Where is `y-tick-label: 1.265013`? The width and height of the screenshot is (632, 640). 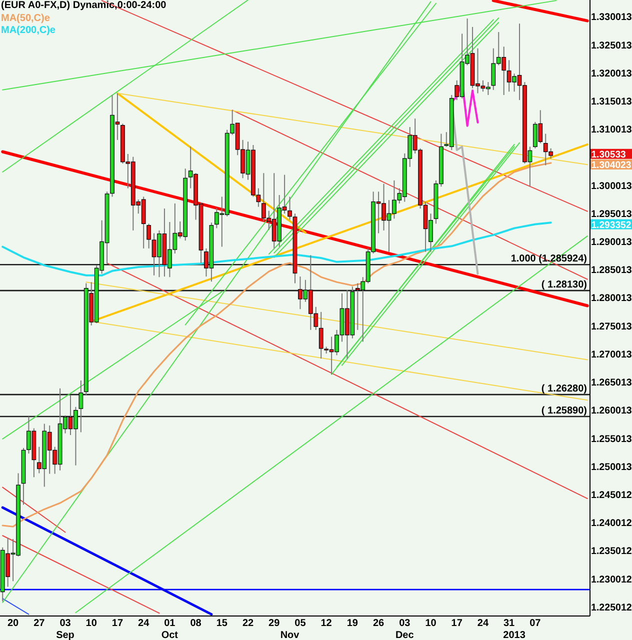
y-tick-label: 1.265013 is located at coordinates (611, 383).